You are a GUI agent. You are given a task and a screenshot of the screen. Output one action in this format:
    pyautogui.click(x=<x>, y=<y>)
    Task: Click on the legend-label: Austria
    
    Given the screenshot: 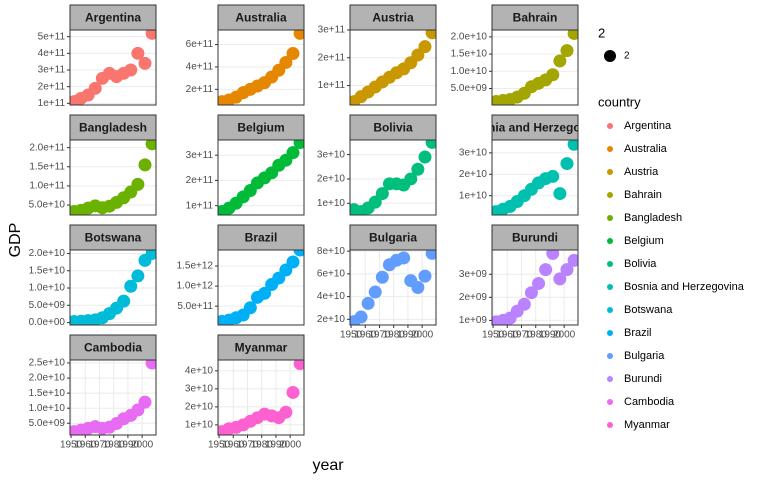 What is the action you would take?
    pyautogui.click(x=641, y=172)
    